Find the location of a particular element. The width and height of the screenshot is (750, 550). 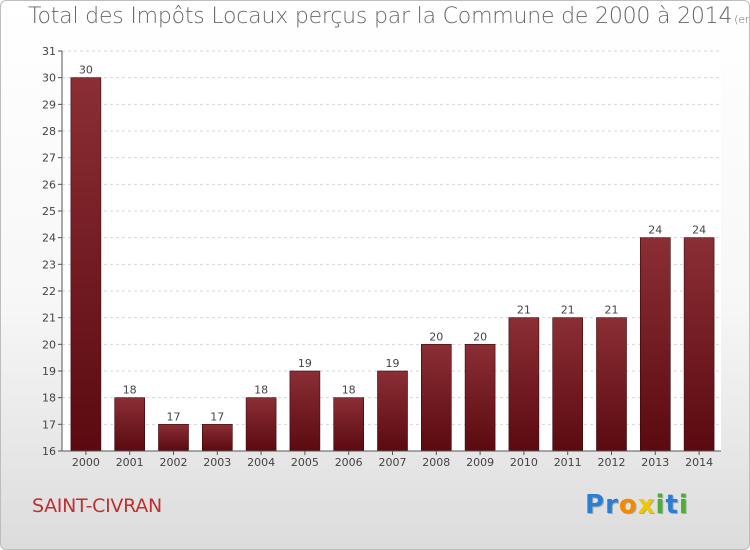

unit-note: (en milliers d'€) is located at coordinates (742, 19).